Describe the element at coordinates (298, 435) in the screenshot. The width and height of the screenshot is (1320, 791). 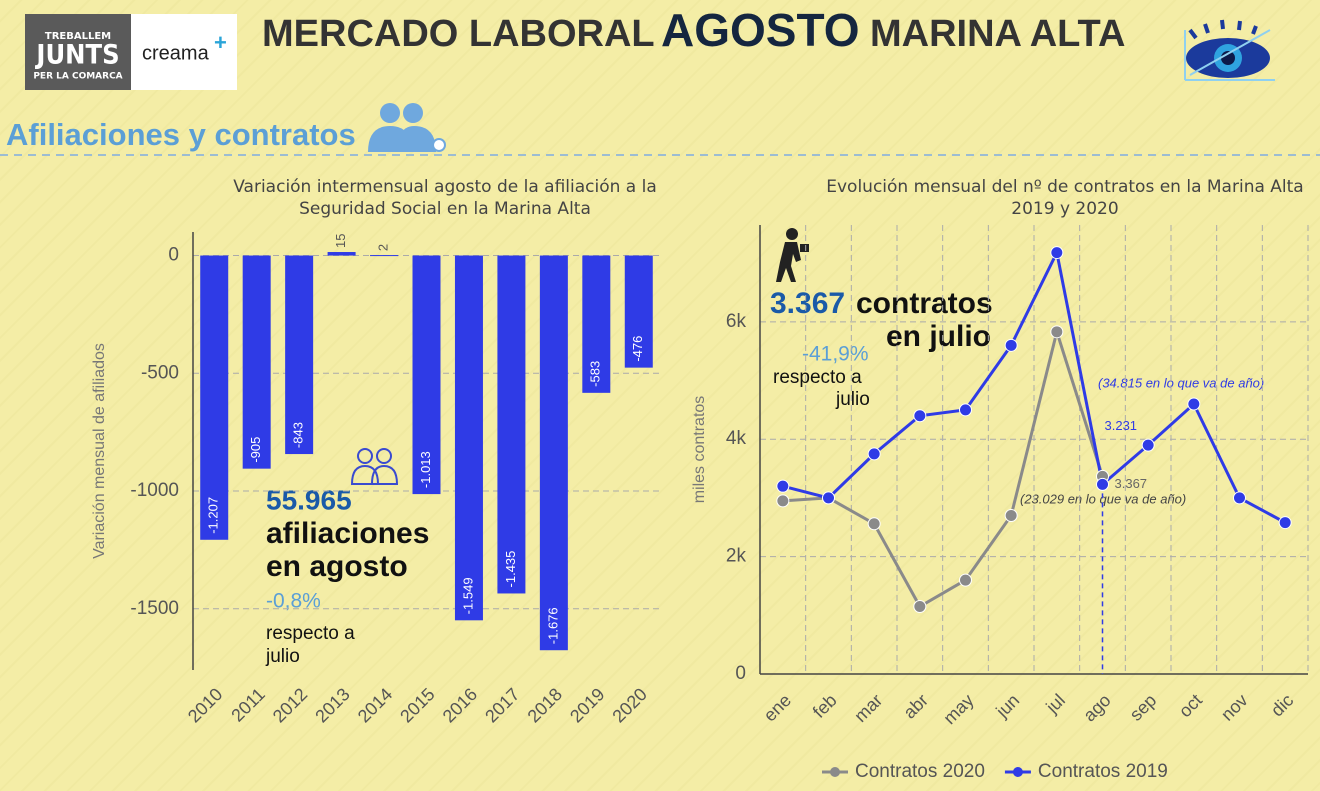
I see `value-label: -843` at that location.